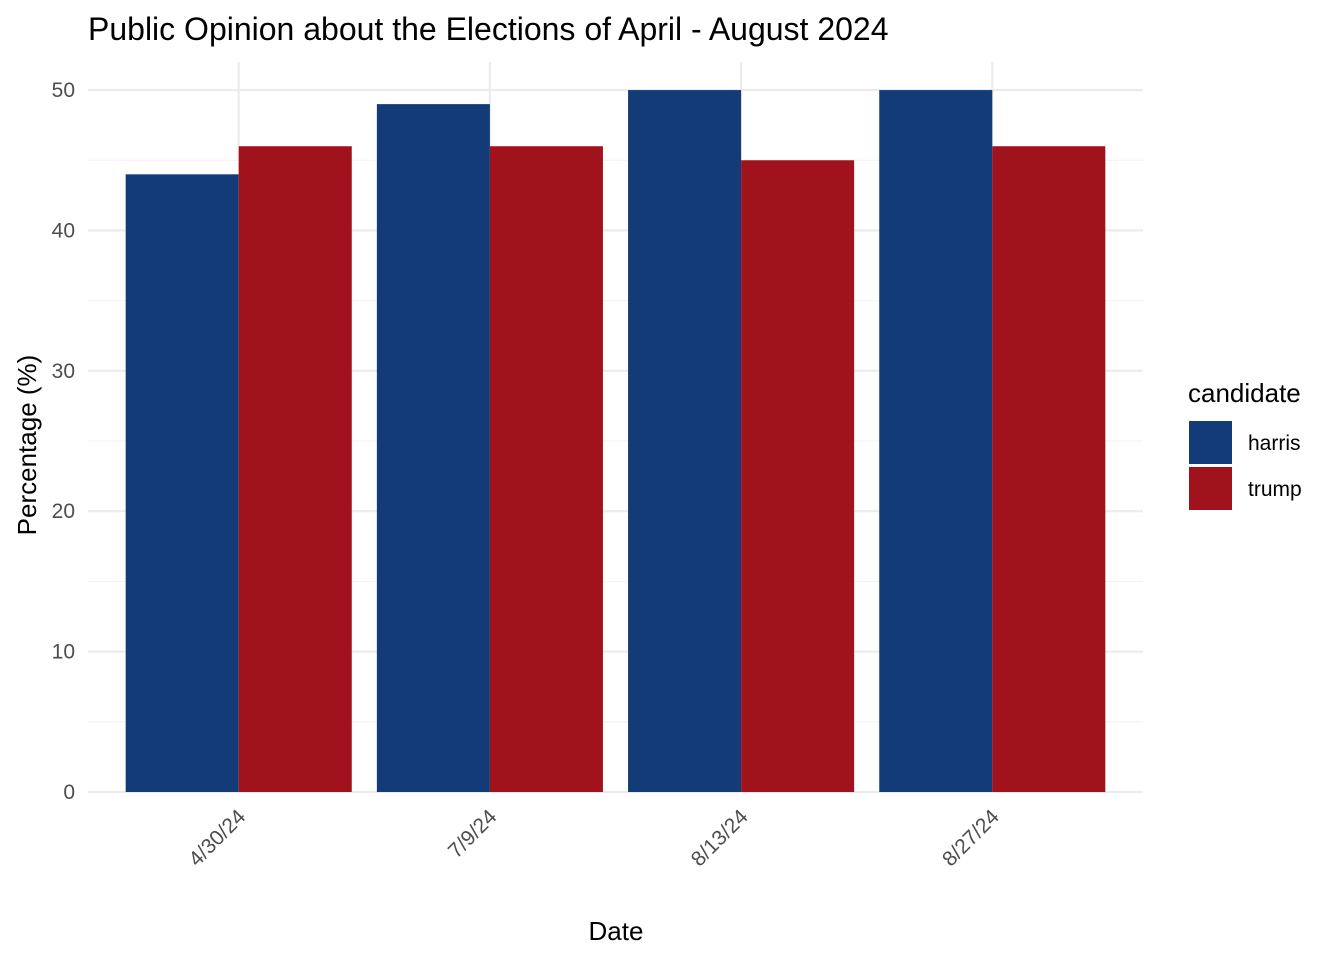 The height and width of the screenshot is (960, 1344). I want to click on y-tick-label: 10, so click(63, 652).